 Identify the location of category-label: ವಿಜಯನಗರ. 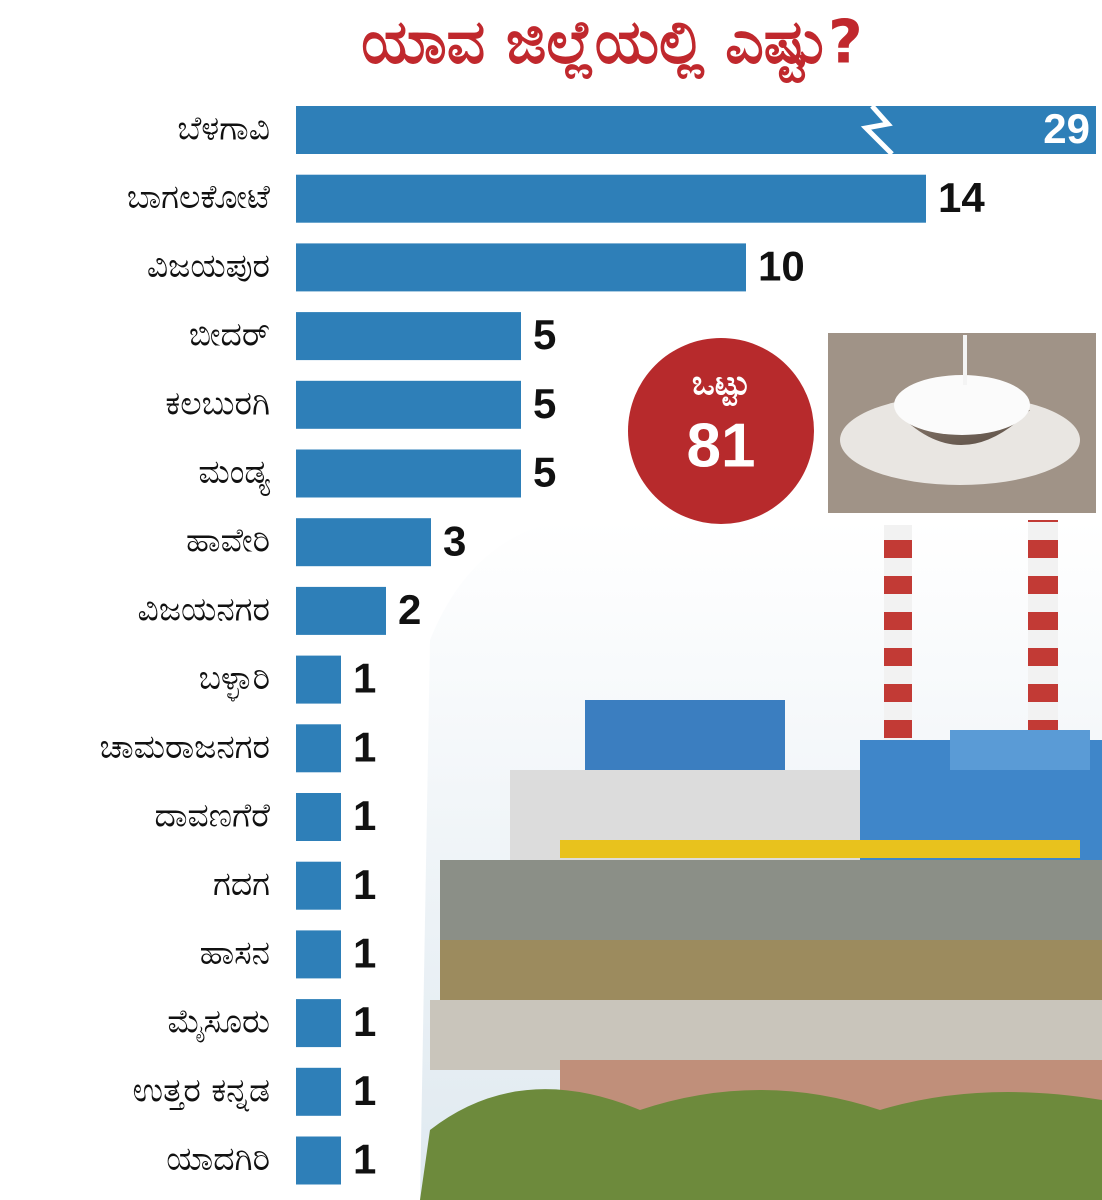
(204, 608).